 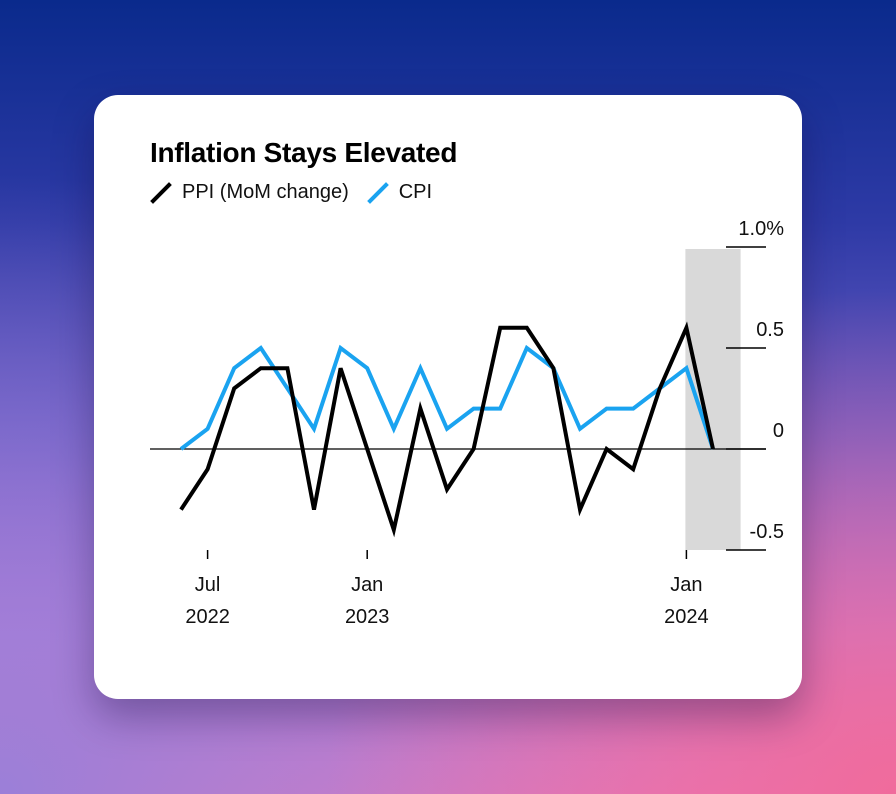 I want to click on y-tick-label: 1.0%, so click(x=761, y=229).